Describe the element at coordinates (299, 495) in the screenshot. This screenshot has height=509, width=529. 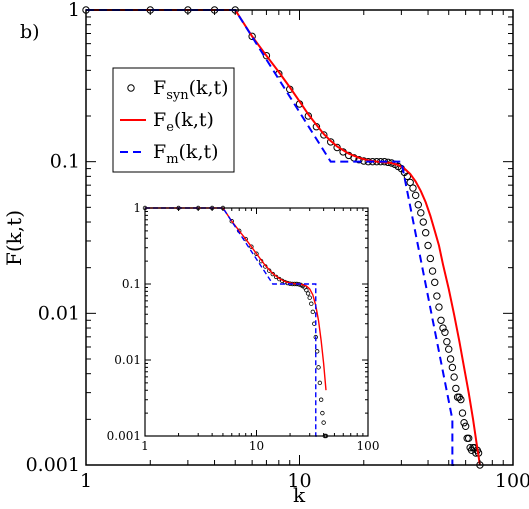
I see `main-x-axis-title: k` at that location.